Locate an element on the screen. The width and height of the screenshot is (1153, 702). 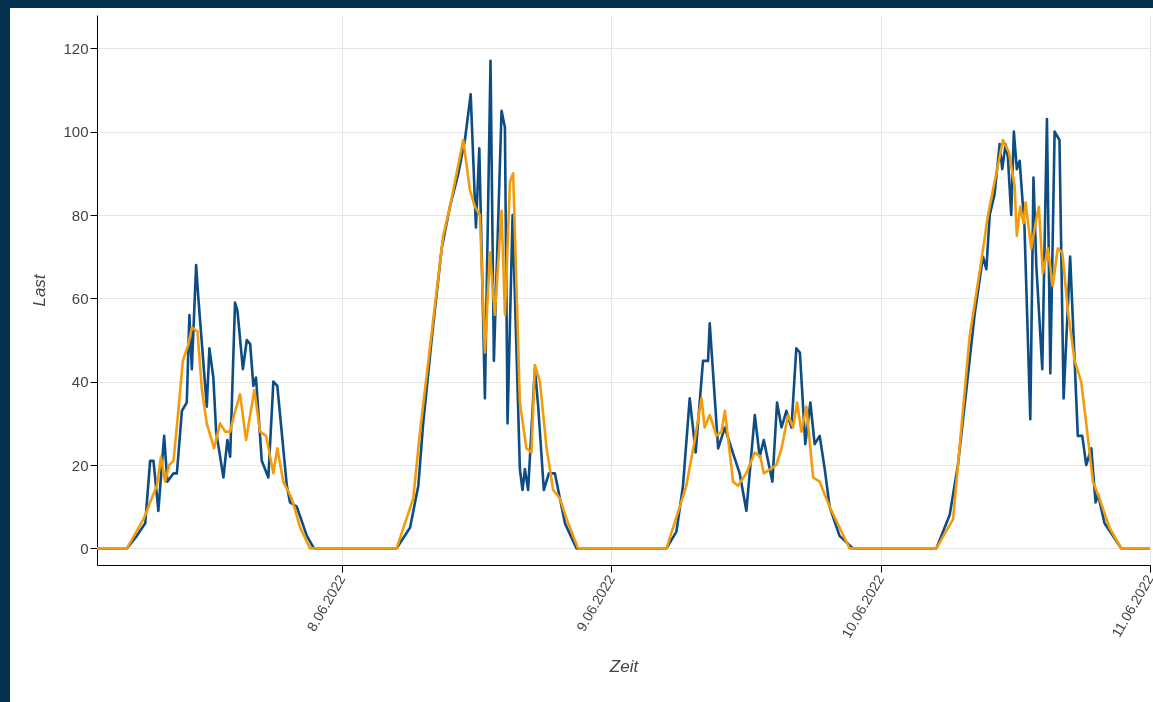
y-tick-label: 100 is located at coordinates (76, 132).